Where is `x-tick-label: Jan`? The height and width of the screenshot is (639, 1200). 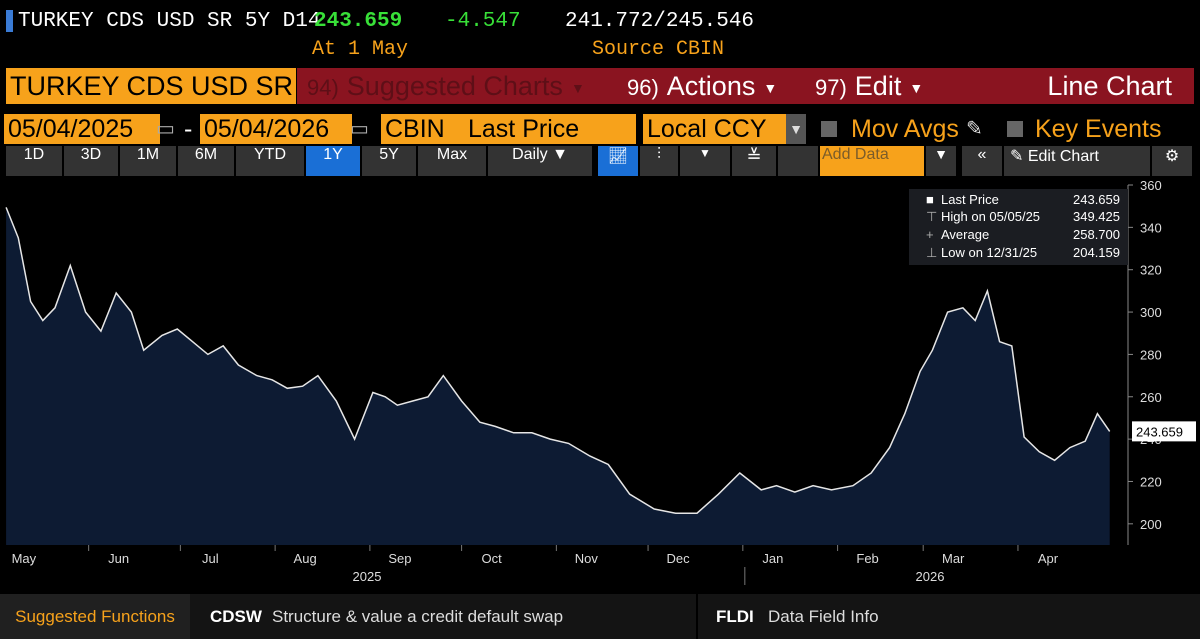
x-tick-label: Jan is located at coordinates (772, 558).